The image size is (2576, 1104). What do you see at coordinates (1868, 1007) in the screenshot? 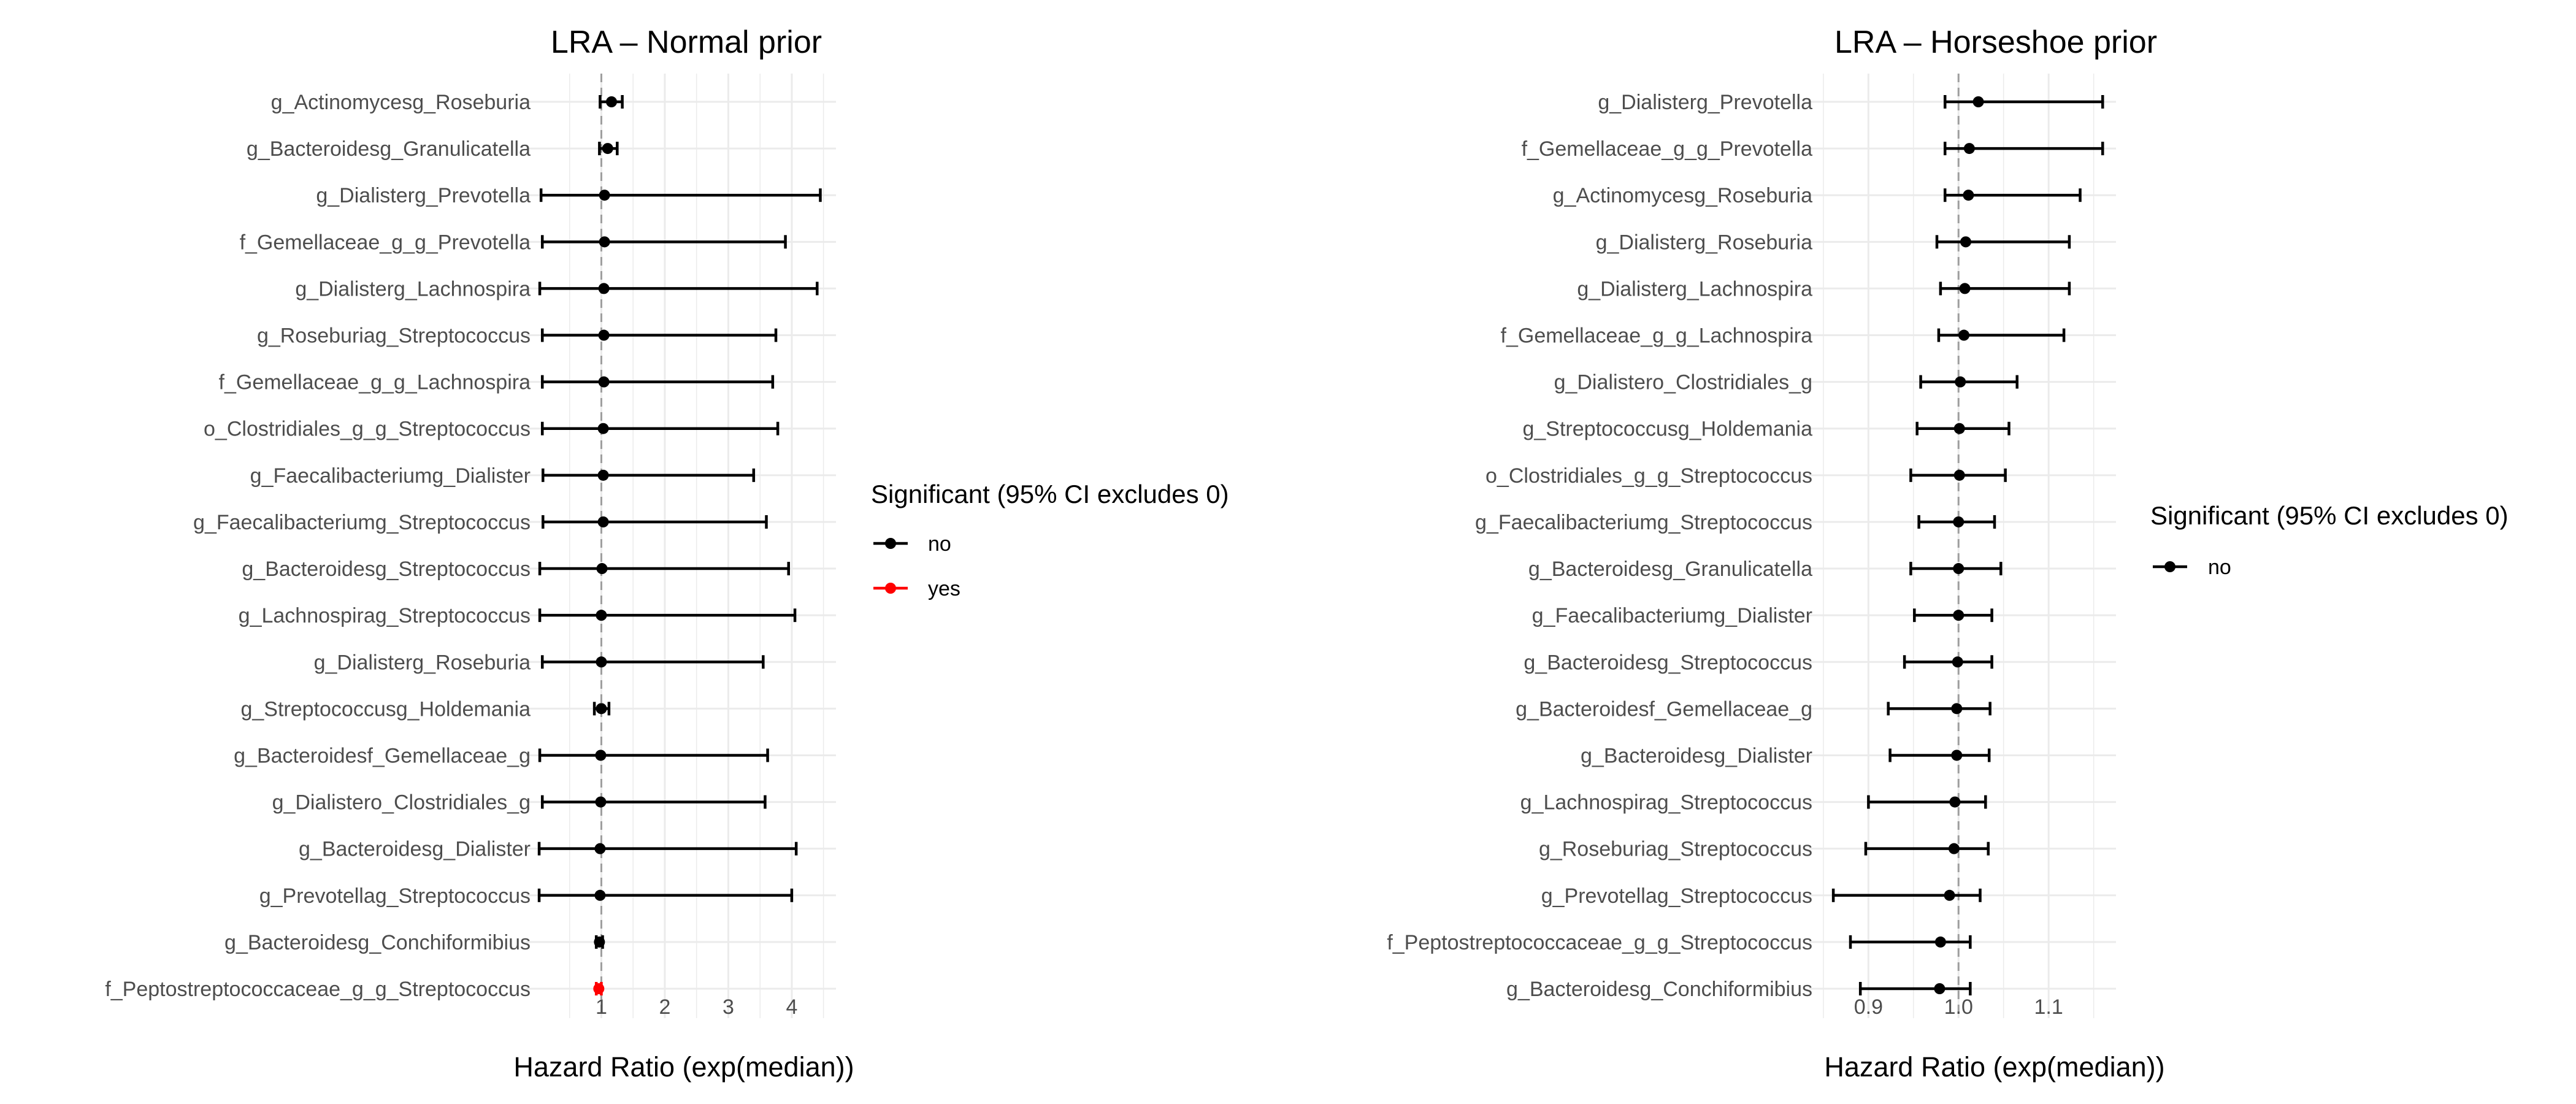
I see `x-tick-label: 0.9` at bounding box center [1868, 1007].